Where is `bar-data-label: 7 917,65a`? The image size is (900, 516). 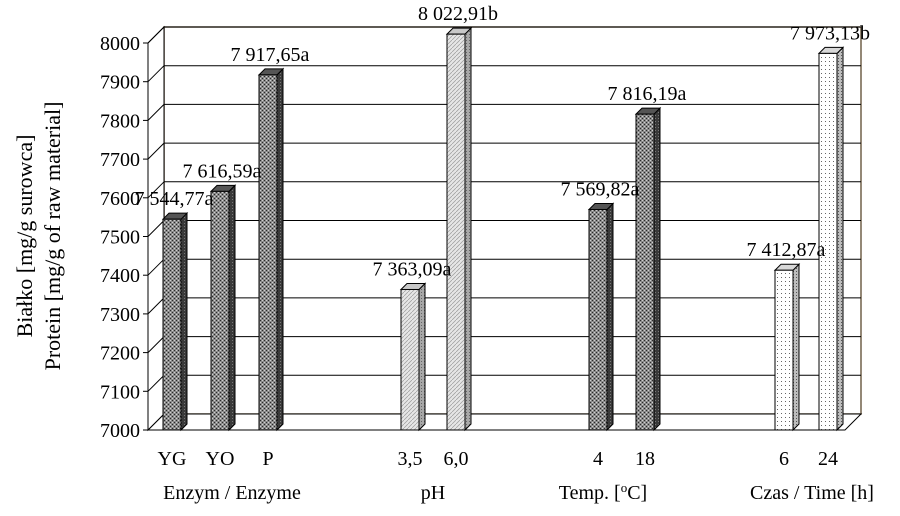 bar-data-label: 7 917,65a is located at coordinates (270, 55).